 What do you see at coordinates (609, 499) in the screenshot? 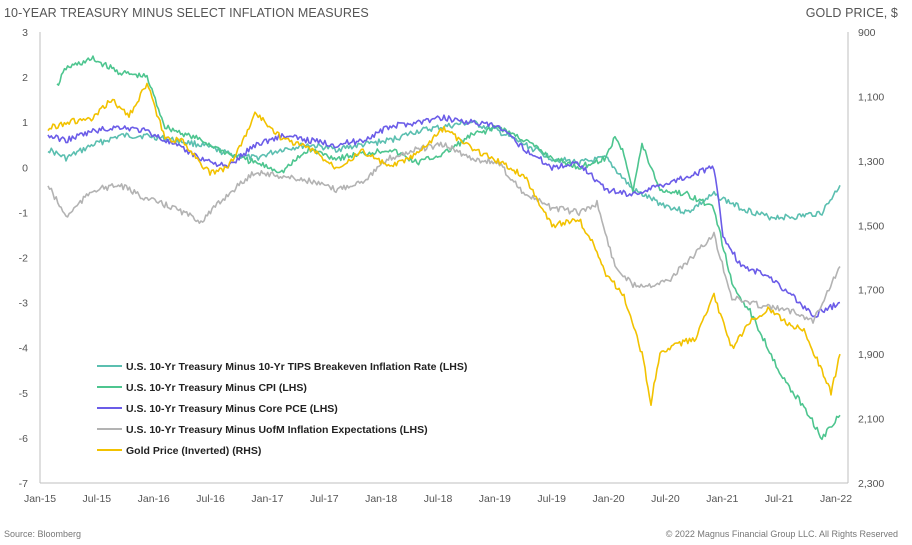
I see `x-tick-label: Jan-20` at bounding box center [609, 499].